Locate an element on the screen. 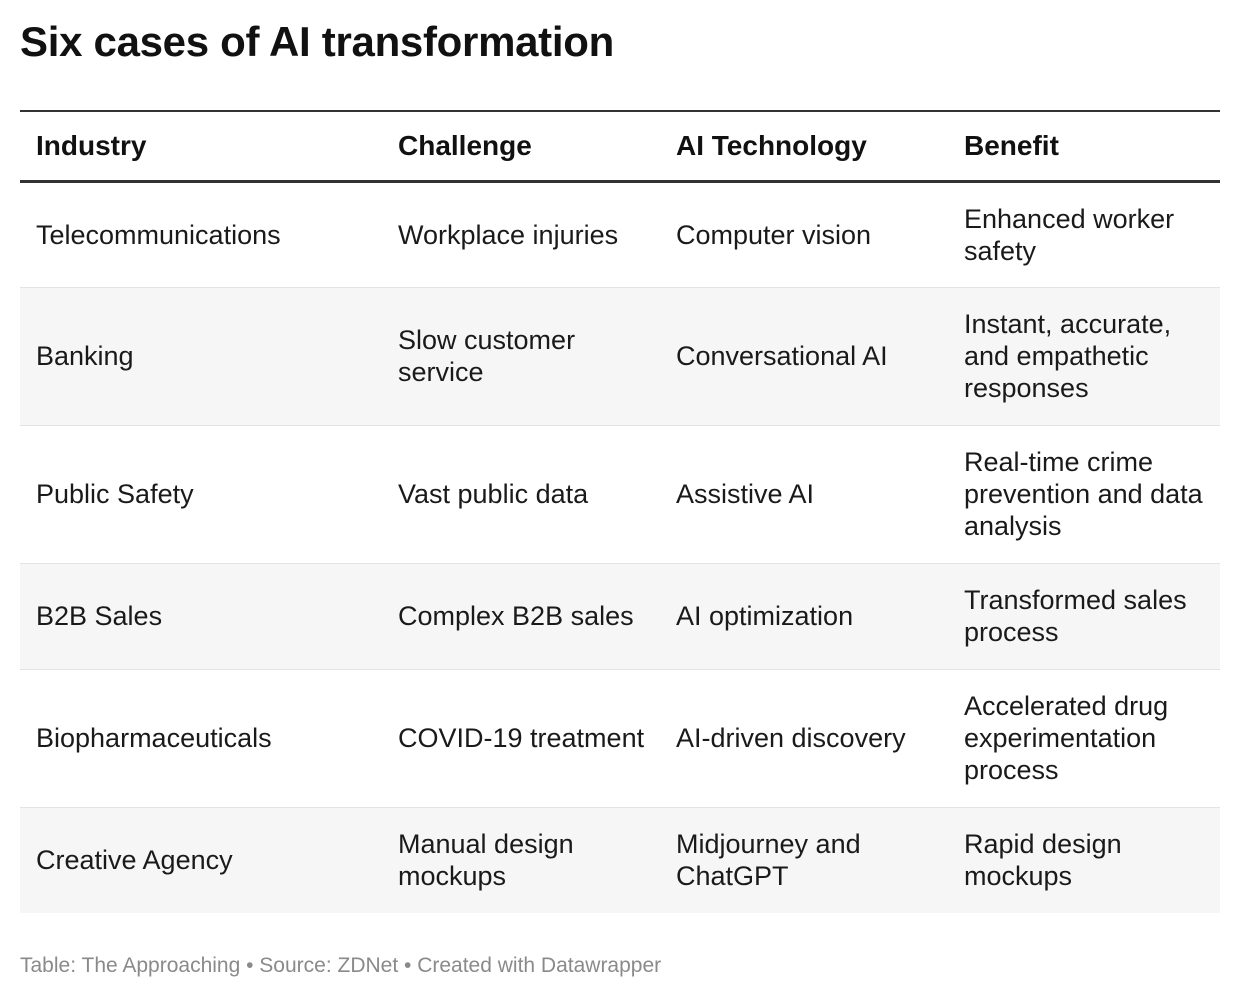 The width and height of the screenshot is (1240, 1000). header-row: Industry Challenge AI Technology Benefit is located at coordinates (620, 146).